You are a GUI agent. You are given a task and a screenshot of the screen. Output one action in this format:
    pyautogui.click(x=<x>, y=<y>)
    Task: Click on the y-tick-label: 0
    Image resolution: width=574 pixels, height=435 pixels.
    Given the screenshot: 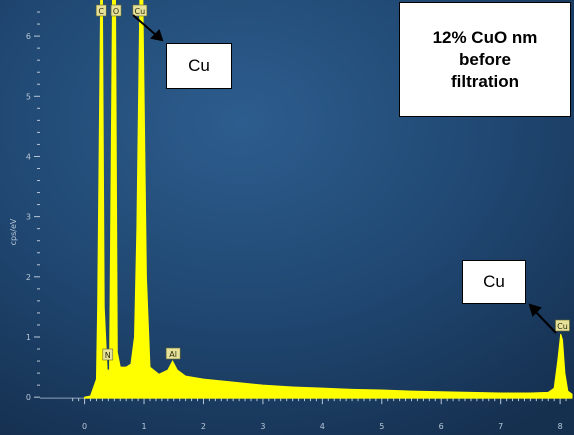 What is the action you would take?
    pyautogui.click(x=28, y=397)
    